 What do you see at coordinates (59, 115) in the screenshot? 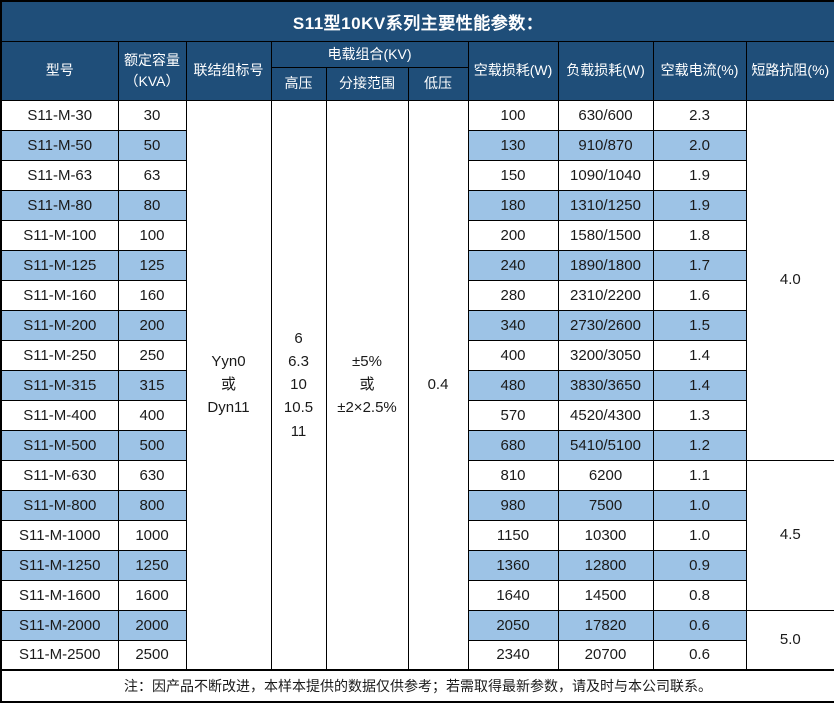
I see `cell-model: S11-M-30` at bounding box center [59, 115].